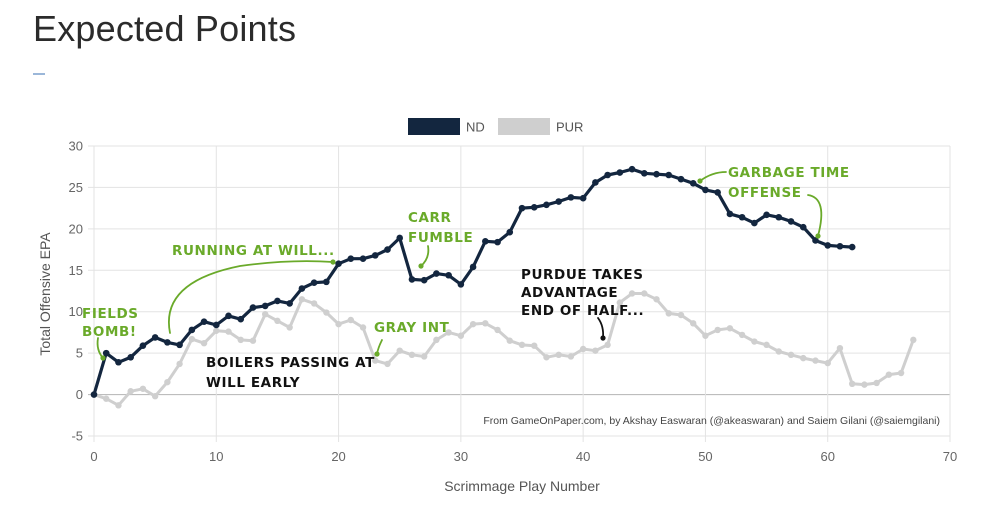 This screenshot has height=523, width=981. Describe the element at coordinates (495, 126) in the screenshot. I see `chart-legend: ND PUR` at that location.